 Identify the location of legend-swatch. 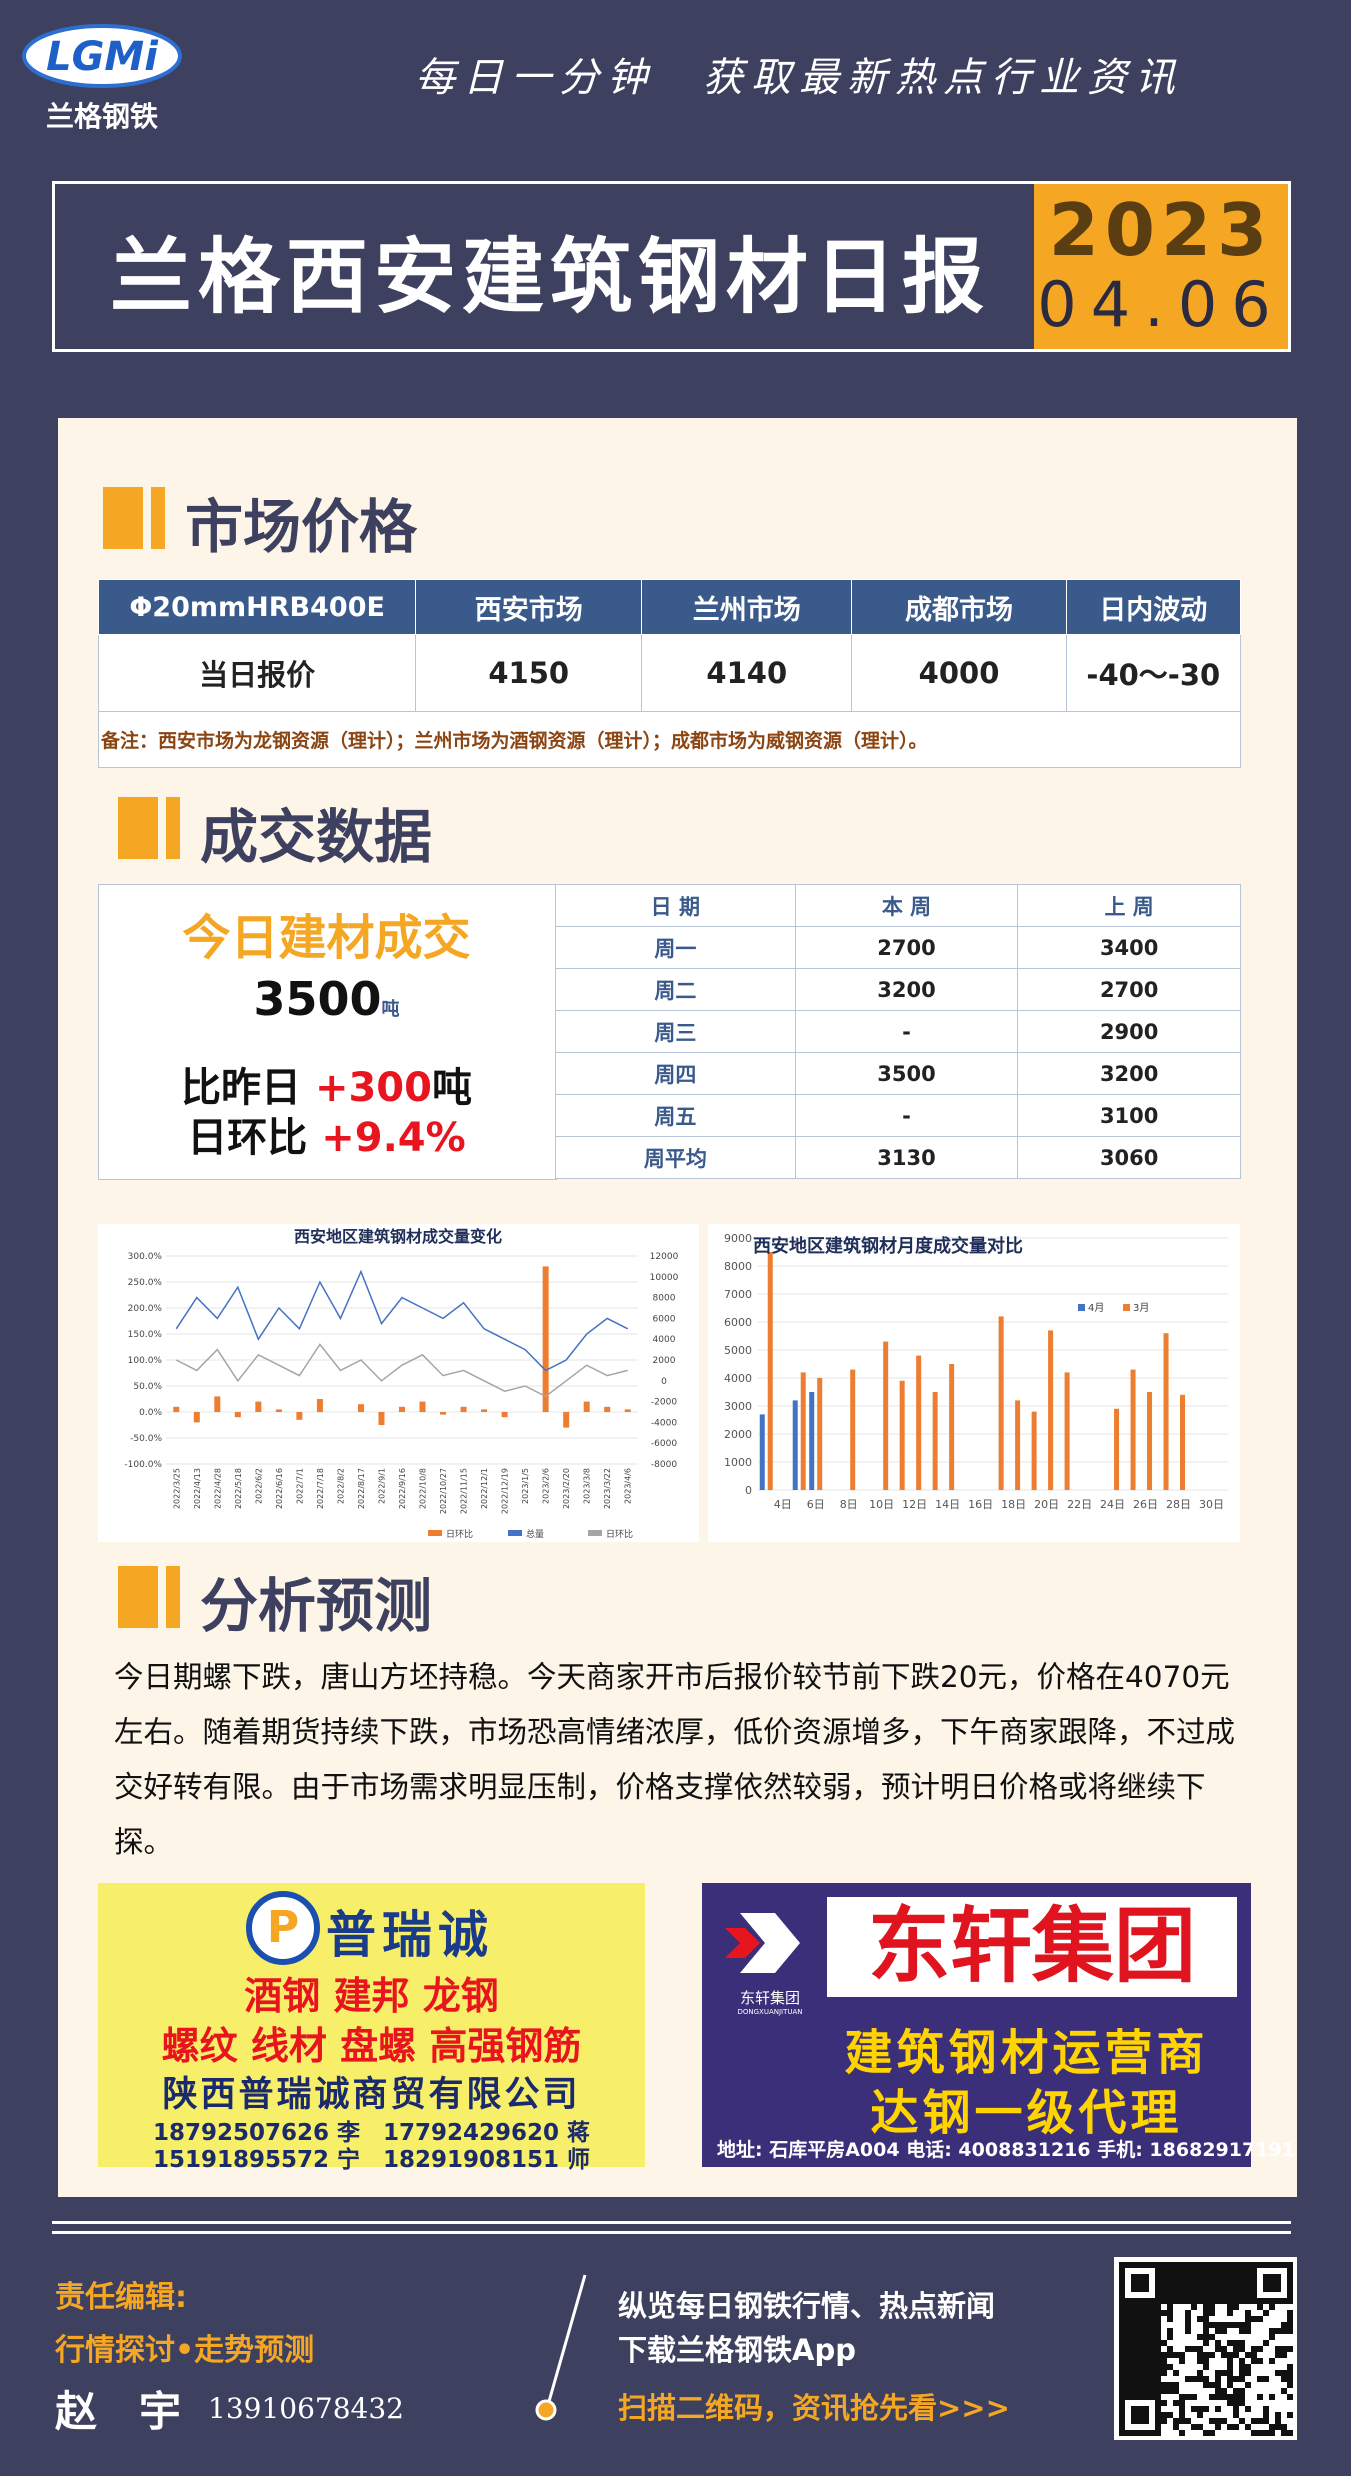
(515, 1533).